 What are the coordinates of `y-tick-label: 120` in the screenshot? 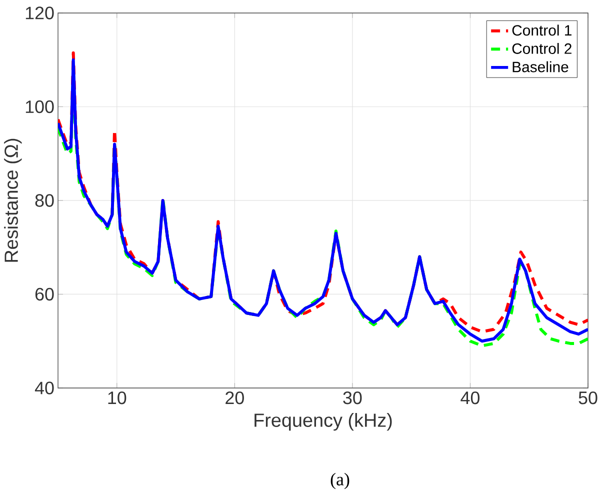 It's located at (40, 13).